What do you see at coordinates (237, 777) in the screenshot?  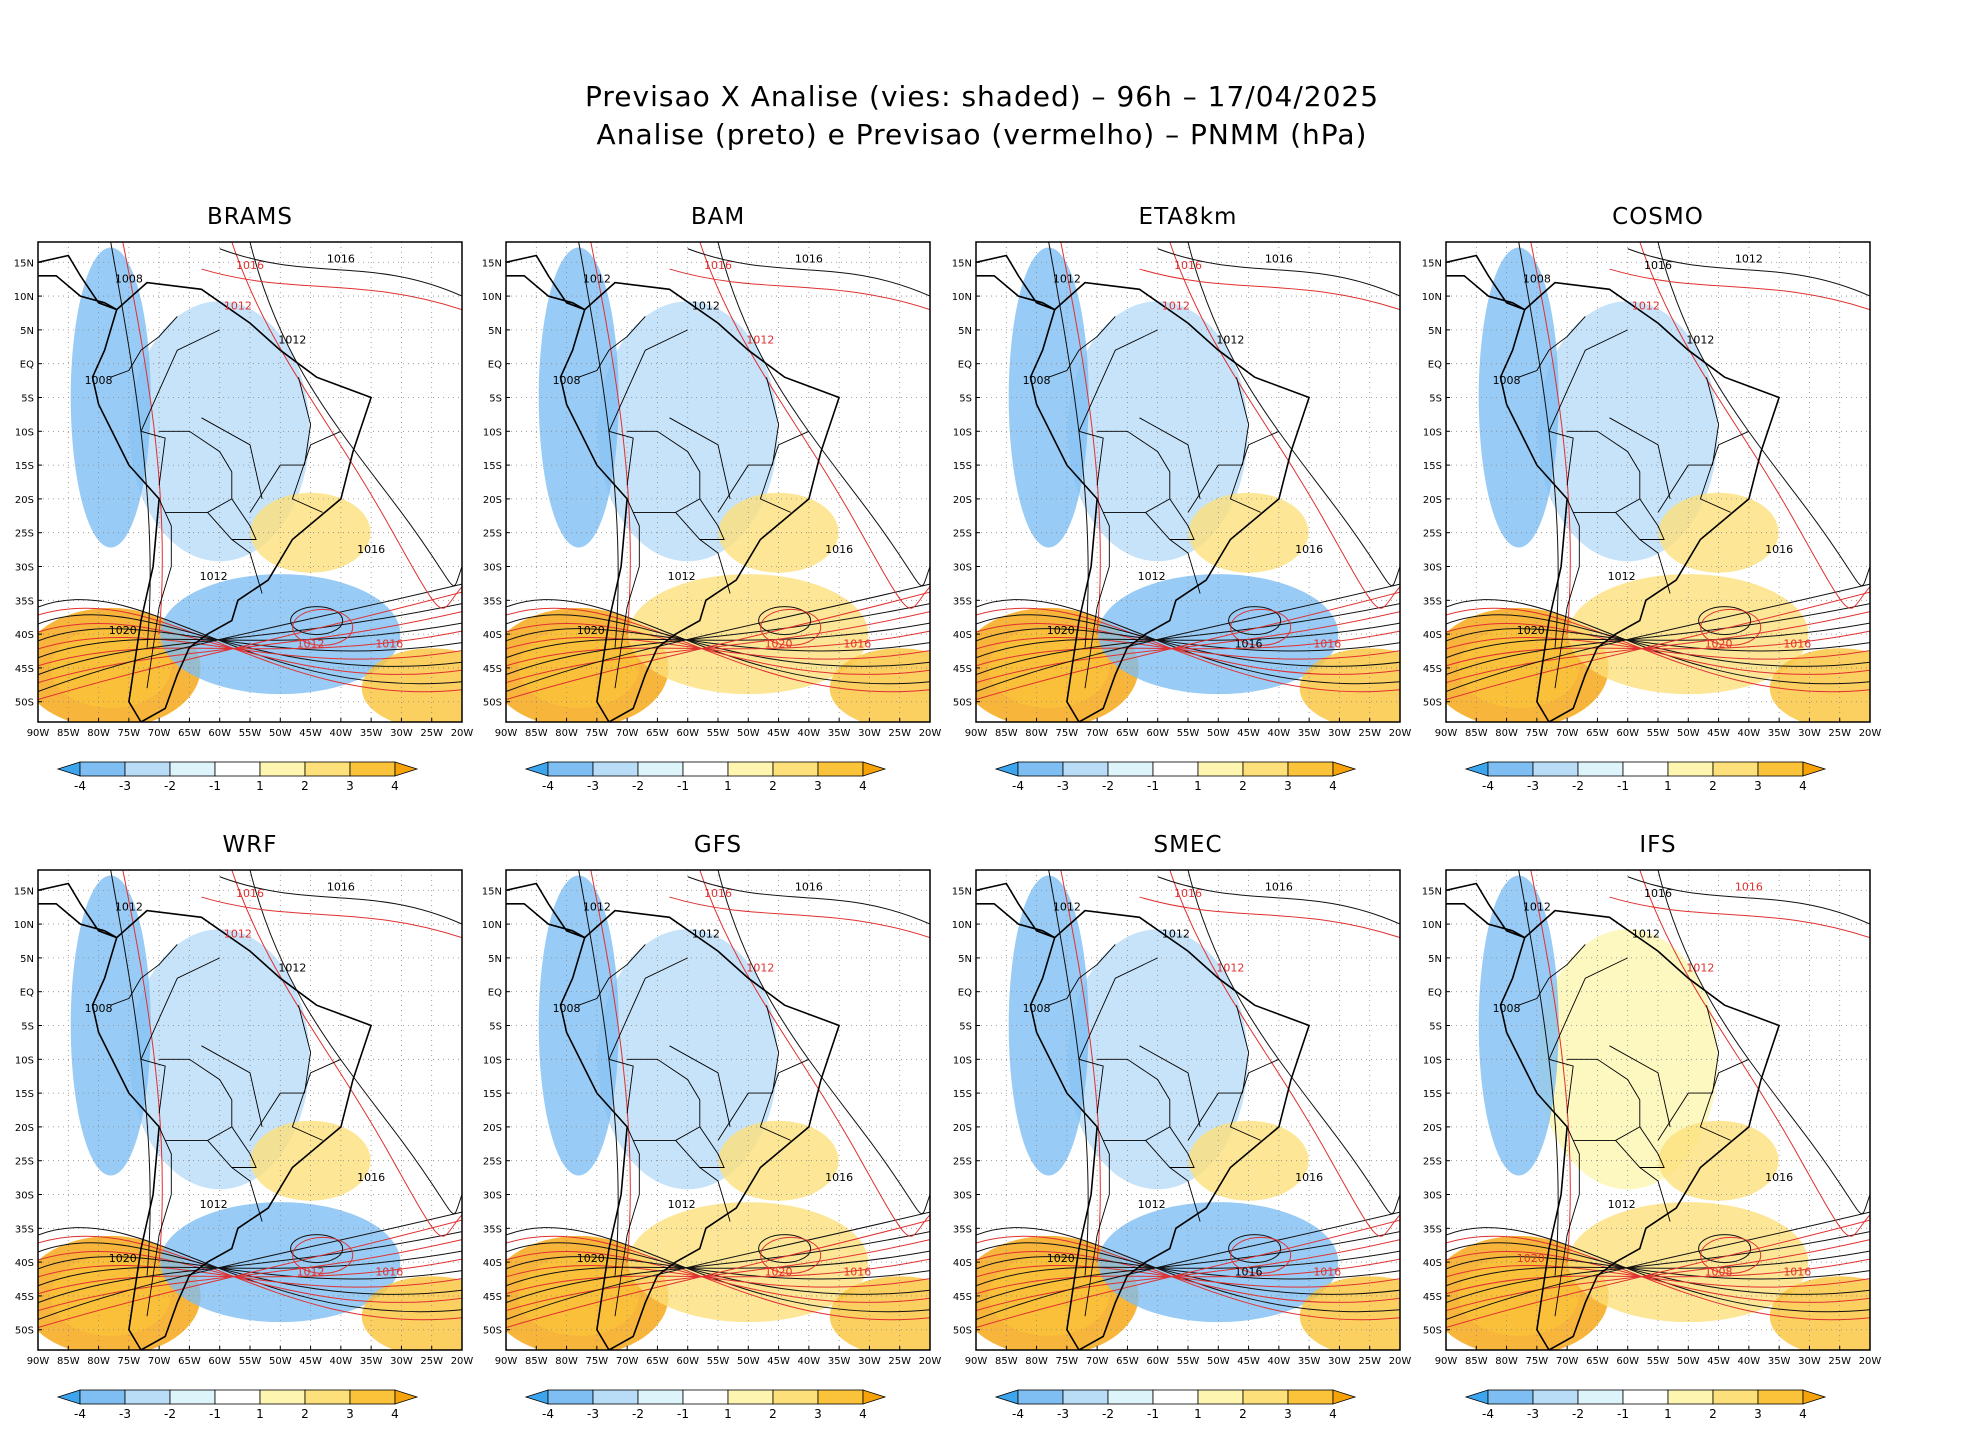 I see `colorbar: -4 -3 -2 -1 1 2 3 4` at bounding box center [237, 777].